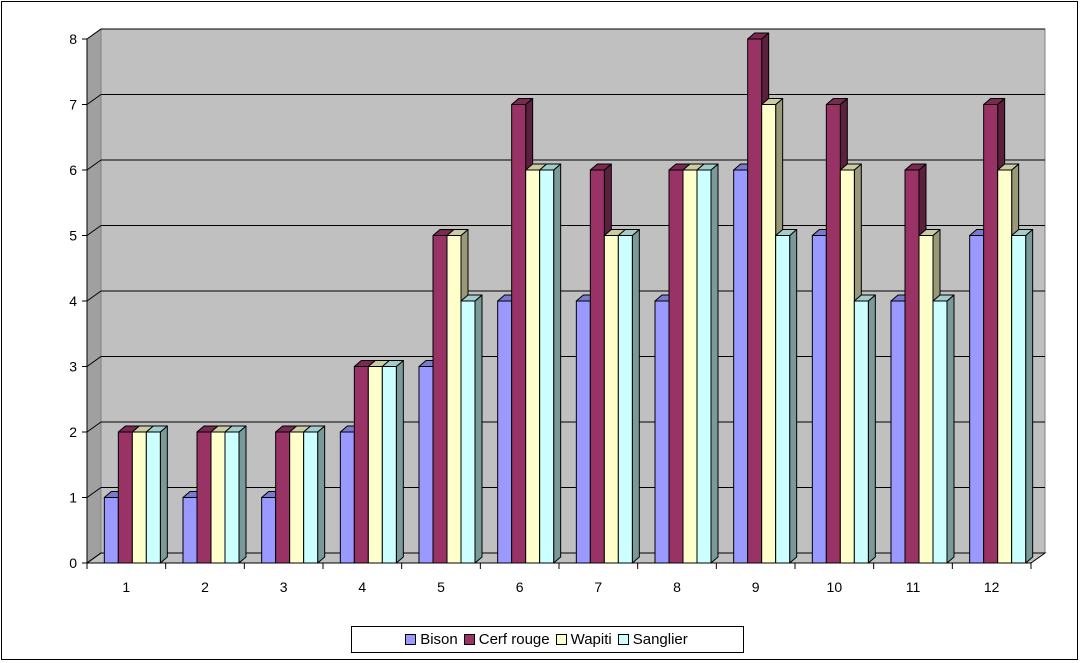  Describe the element at coordinates (284, 587) in the screenshot. I see `x-tick-label-3: 3` at that location.